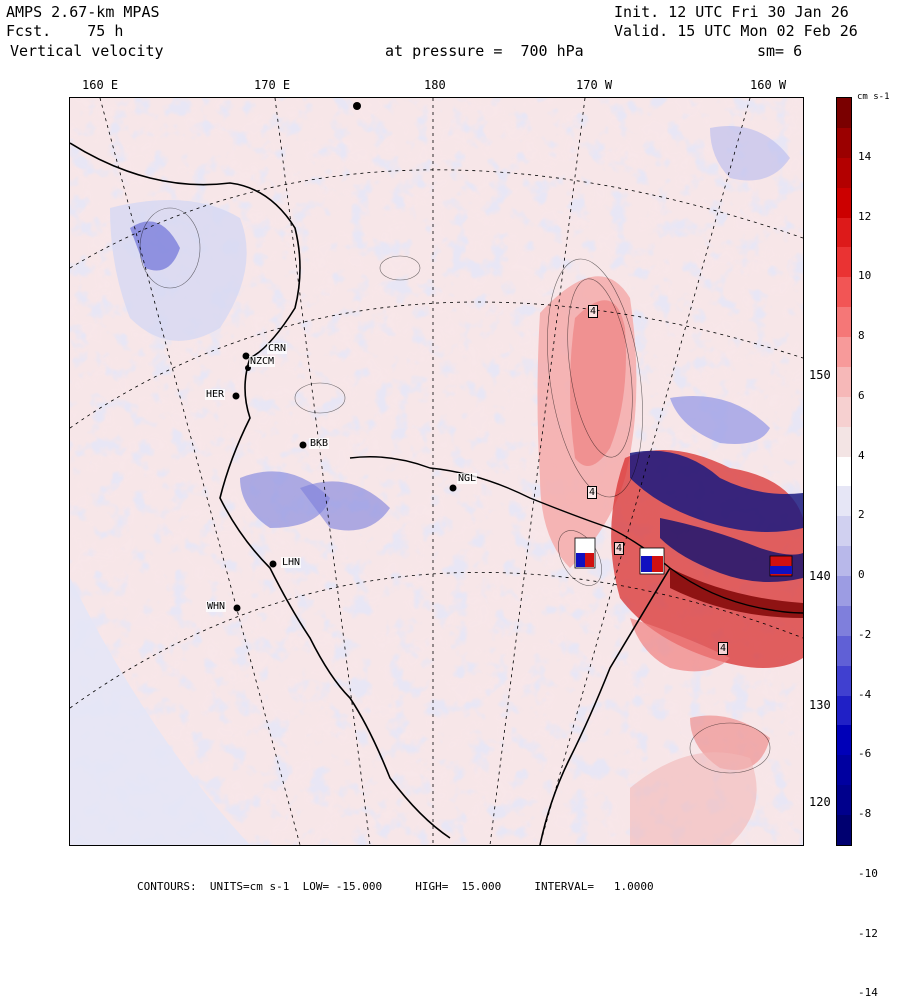  What do you see at coordinates (865, 634) in the screenshot?
I see `colorbar-tick-label: -2` at bounding box center [865, 634].